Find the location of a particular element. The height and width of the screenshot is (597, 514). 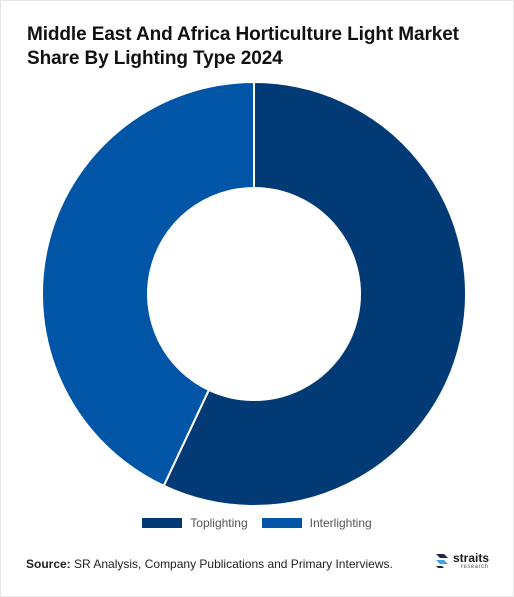

legend-label-toplighting: Toplighting is located at coordinates (219, 523).